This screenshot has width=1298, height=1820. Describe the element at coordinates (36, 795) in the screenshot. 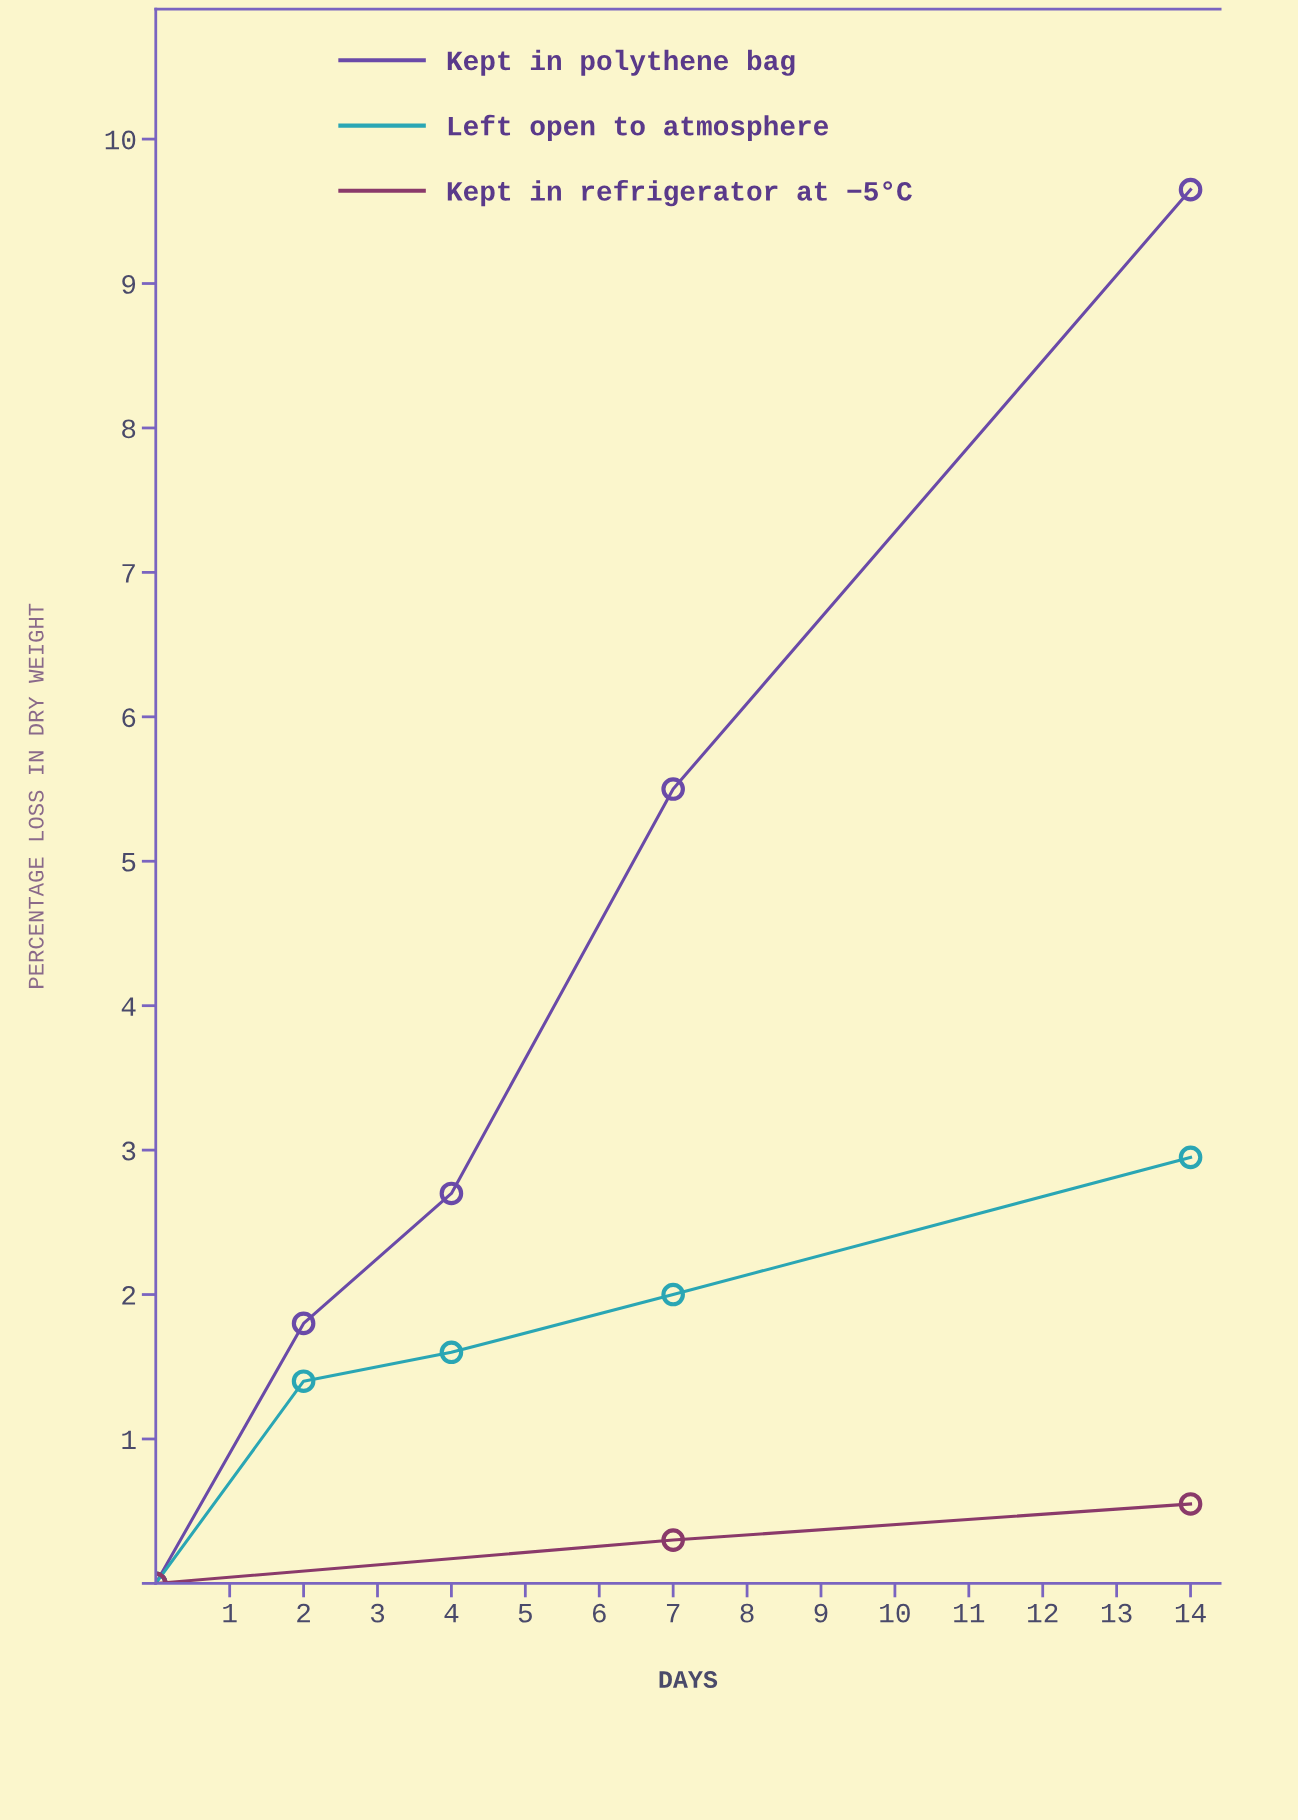

I see `y-axis-title: PERCENTAGE LOSS IN DRY WEIGHT` at that location.